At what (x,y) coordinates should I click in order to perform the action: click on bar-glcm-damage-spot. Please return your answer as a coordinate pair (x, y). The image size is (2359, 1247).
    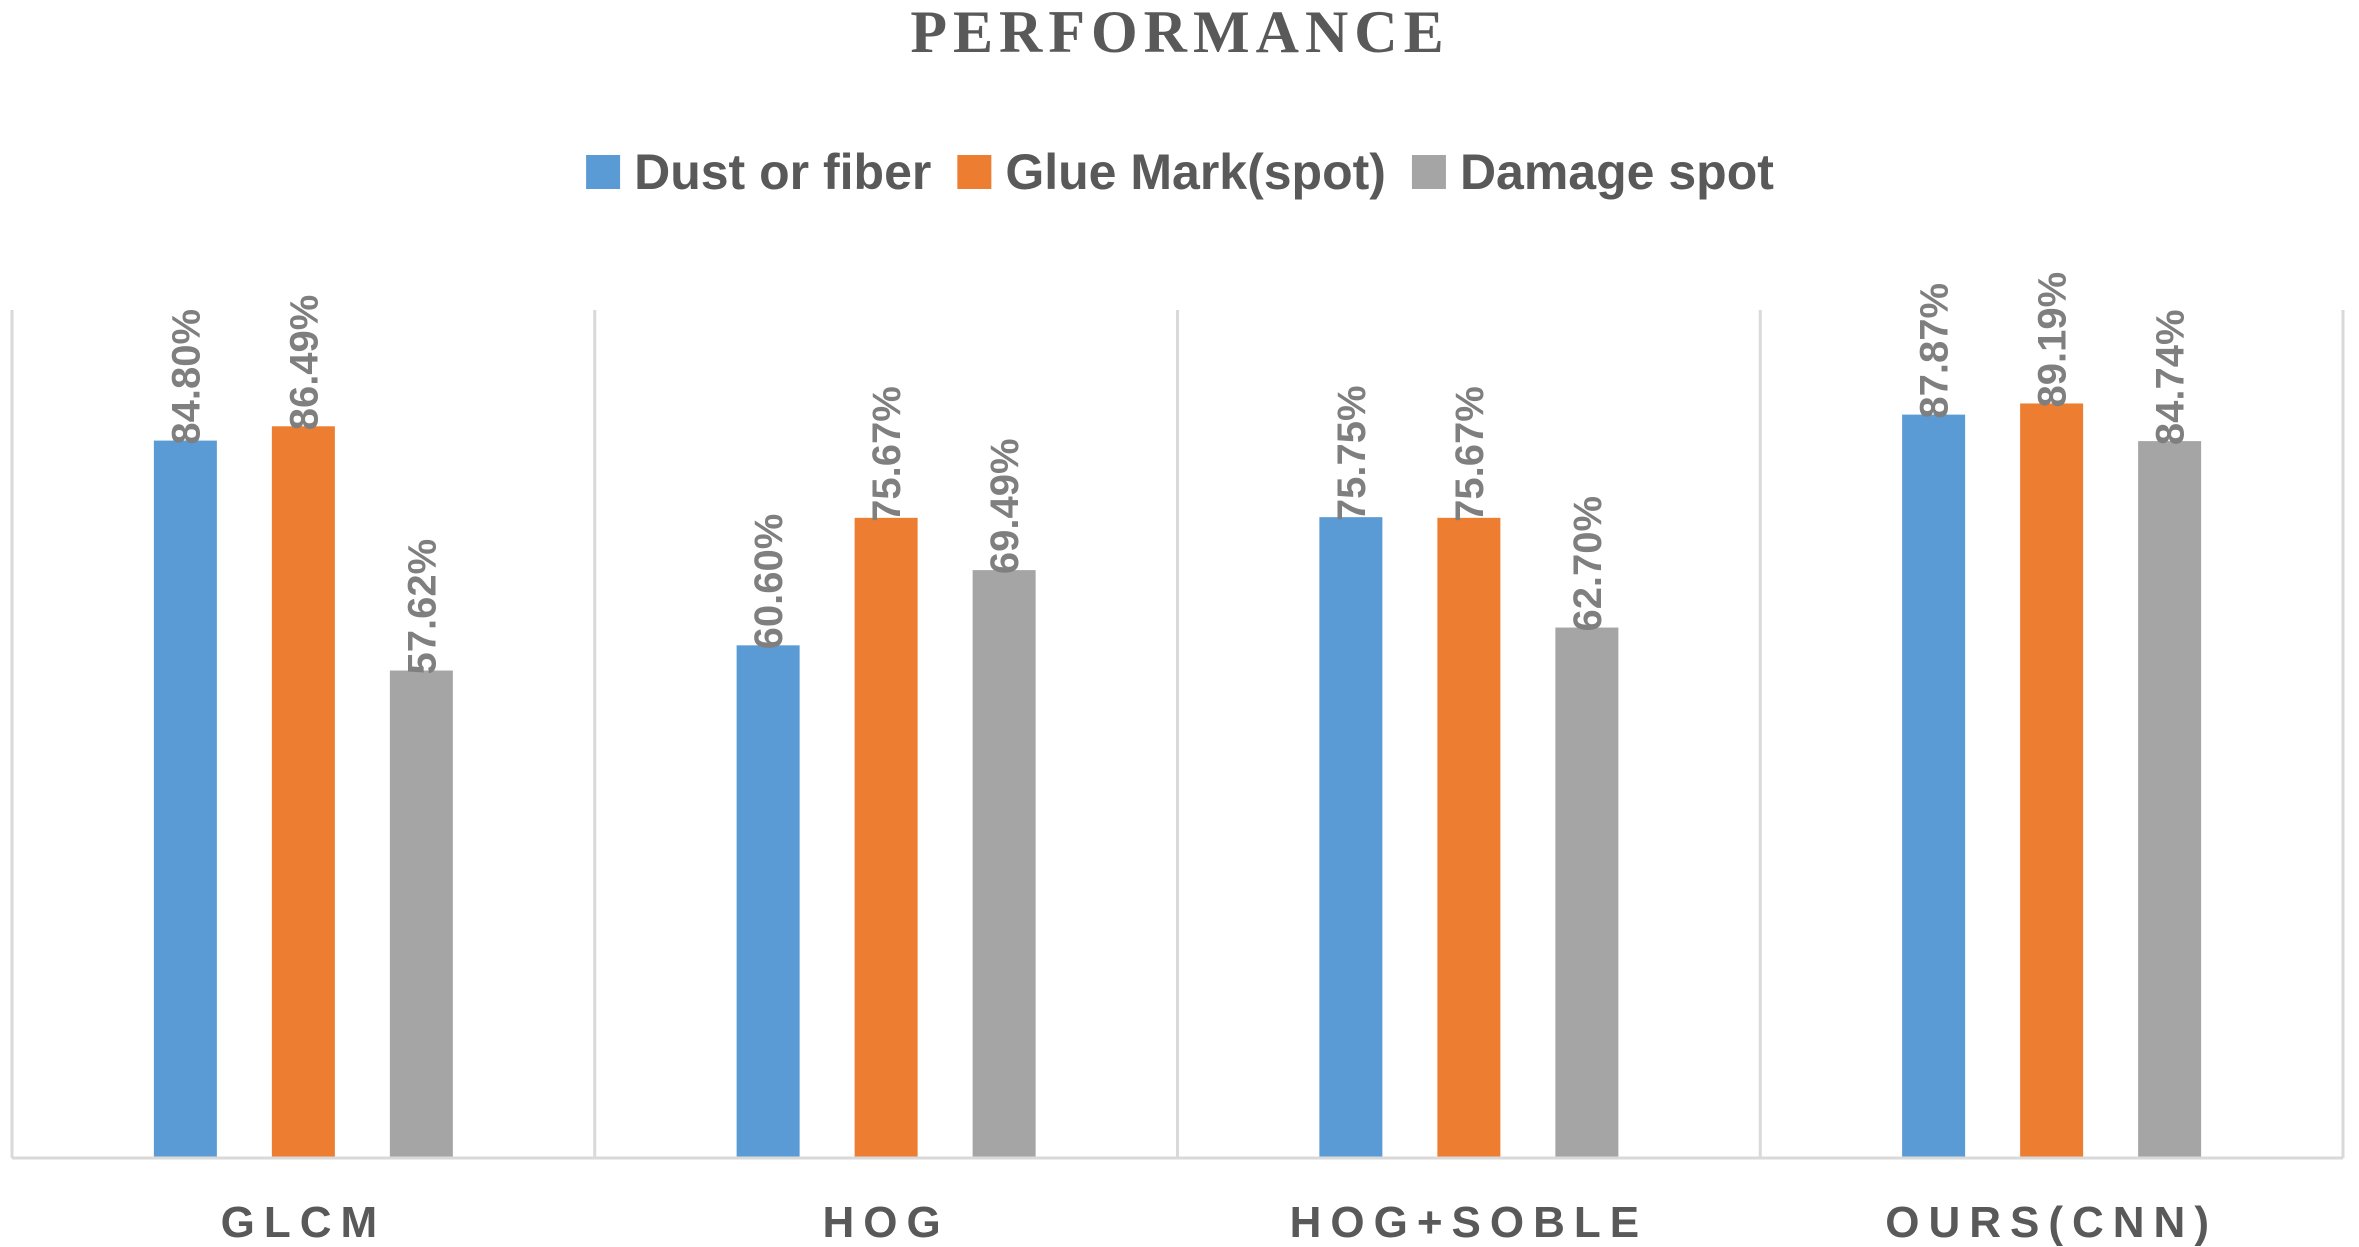
    Looking at the image, I should click on (421, 914).